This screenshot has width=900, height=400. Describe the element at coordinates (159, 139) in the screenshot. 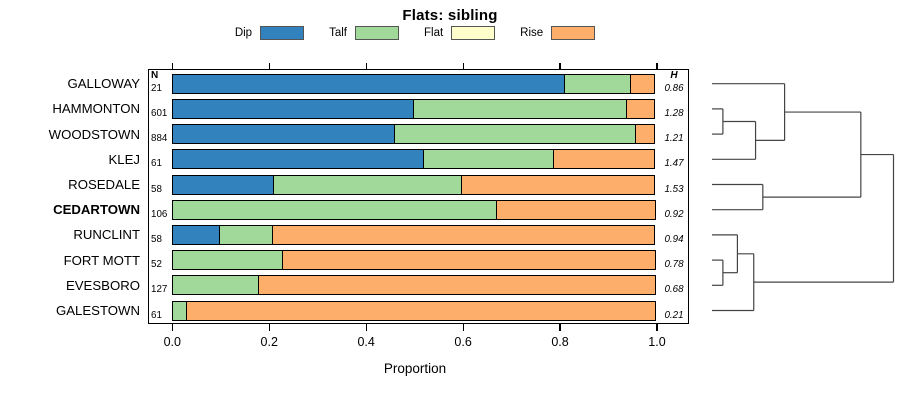

I see `n-value-woodstown: 884` at that location.